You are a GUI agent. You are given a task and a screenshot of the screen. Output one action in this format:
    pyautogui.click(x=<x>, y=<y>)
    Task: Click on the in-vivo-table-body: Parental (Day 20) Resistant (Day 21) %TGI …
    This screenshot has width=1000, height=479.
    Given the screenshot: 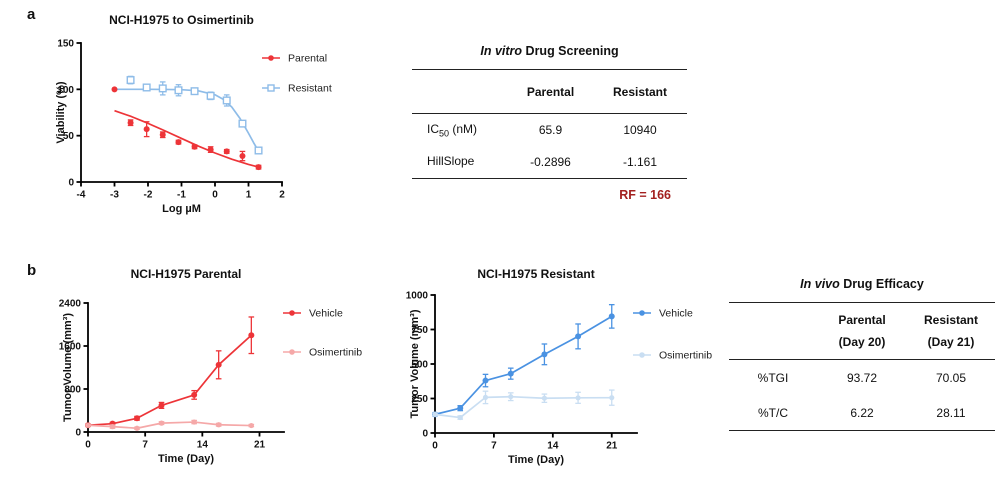 What is the action you would take?
    pyautogui.click(x=862, y=366)
    